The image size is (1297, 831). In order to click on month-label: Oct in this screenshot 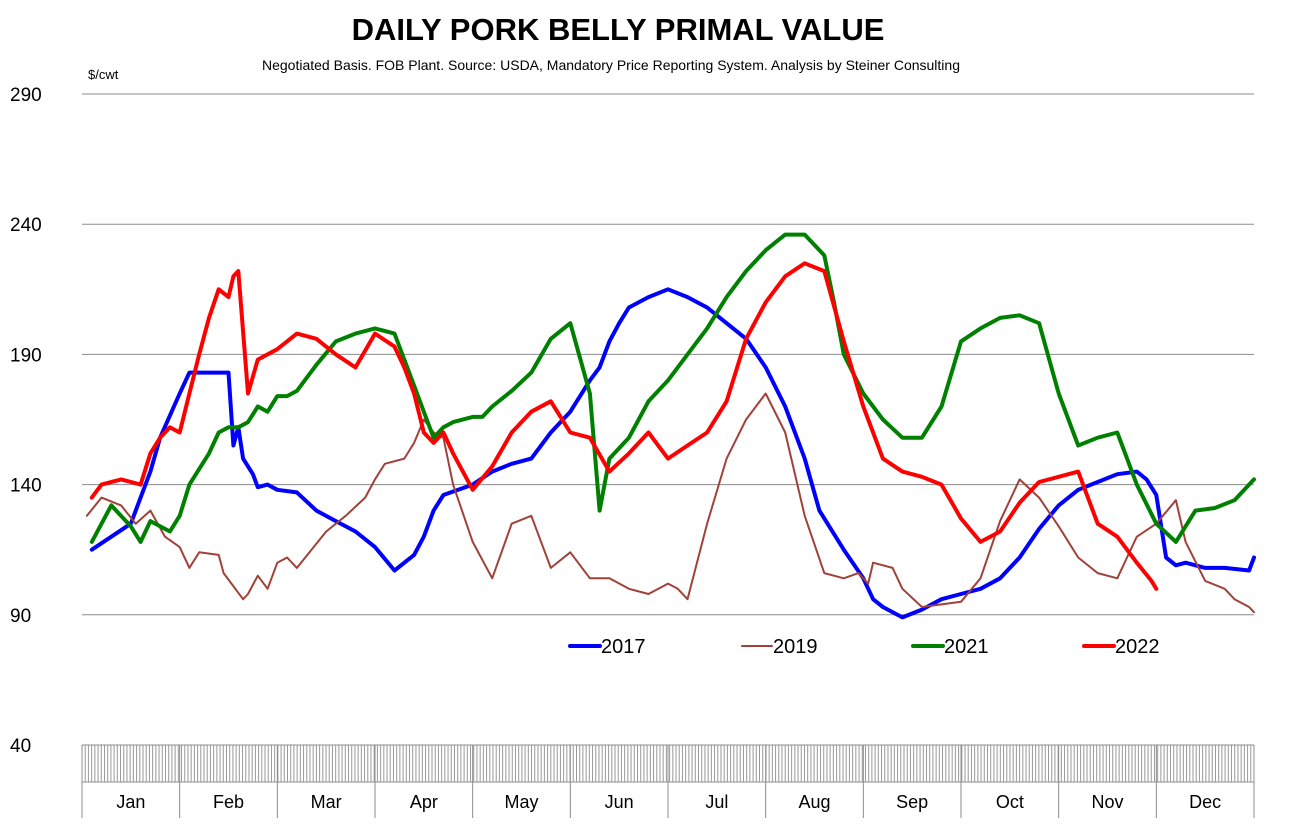, I will do `click(1010, 802)`.